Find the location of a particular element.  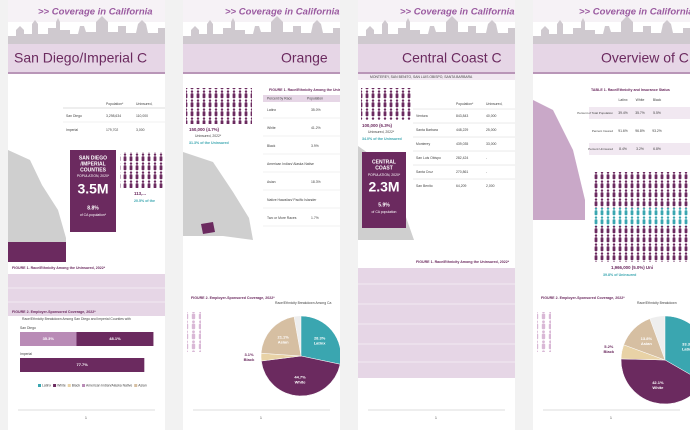

uninsured: 150,000 (4.7%) is located at coordinates (204, 129).